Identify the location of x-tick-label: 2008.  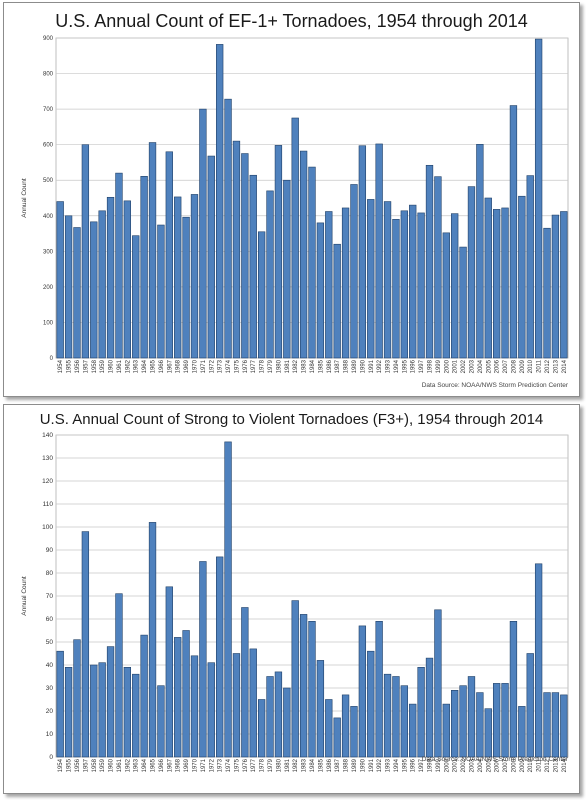
(514, 765).